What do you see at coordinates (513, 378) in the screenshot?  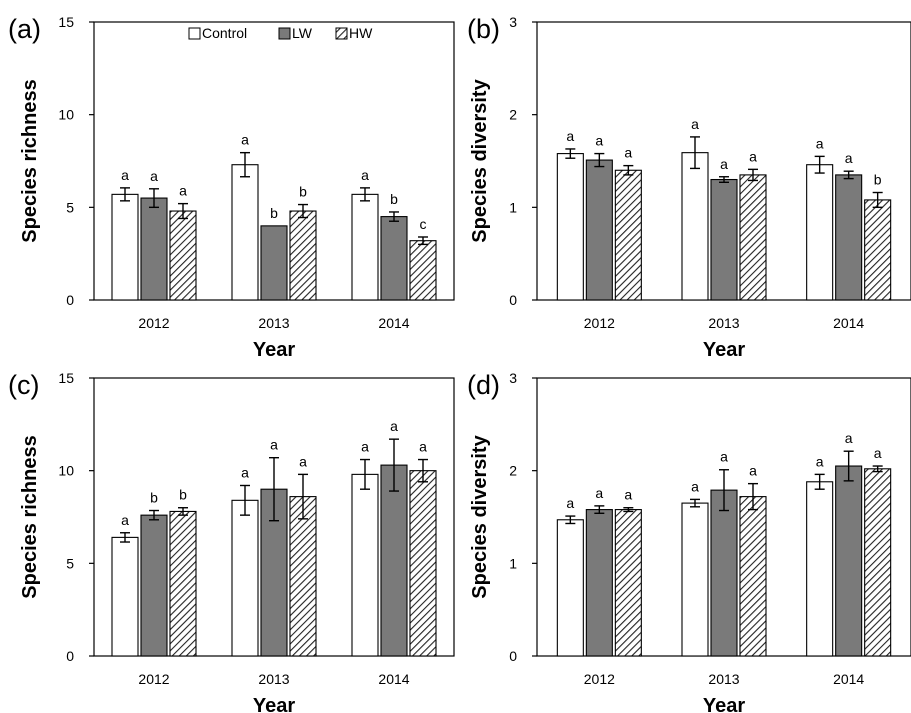 I see `y-tick-label: 3` at bounding box center [513, 378].